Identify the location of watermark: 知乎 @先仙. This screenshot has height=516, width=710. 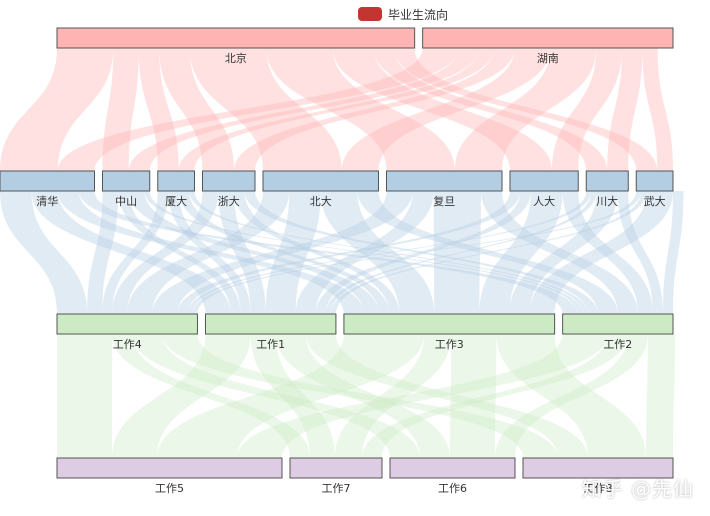
(637, 489).